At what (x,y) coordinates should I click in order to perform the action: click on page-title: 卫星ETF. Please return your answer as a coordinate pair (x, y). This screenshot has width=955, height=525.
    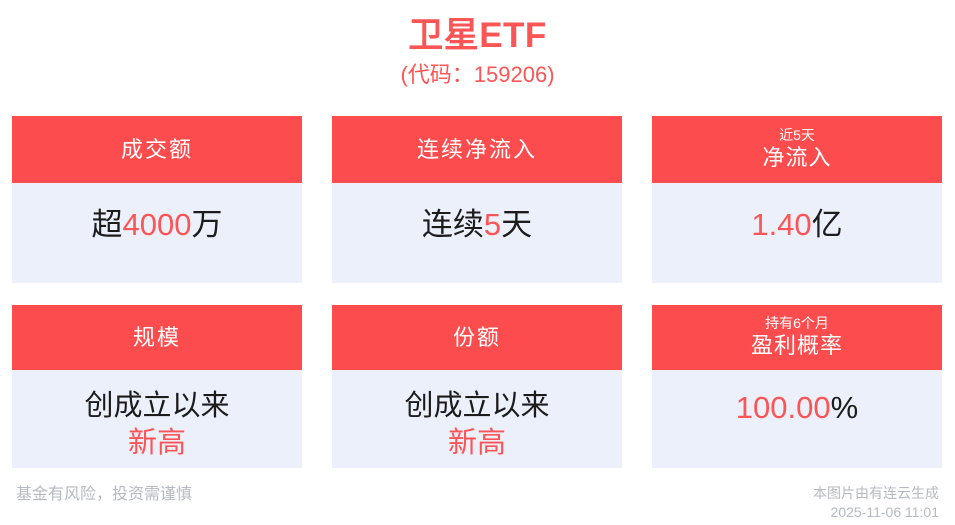
    Looking at the image, I should click on (477, 35).